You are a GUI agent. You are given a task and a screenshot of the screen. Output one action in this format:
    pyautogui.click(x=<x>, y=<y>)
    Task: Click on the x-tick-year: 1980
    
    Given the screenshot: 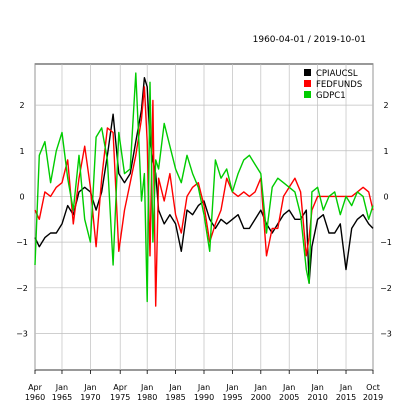 What is the action you would take?
    pyautogui.click(x=147, y=397)
    